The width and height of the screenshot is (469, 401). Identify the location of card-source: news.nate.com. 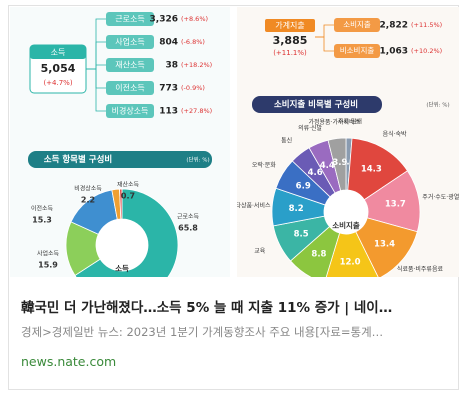
(69, 361).